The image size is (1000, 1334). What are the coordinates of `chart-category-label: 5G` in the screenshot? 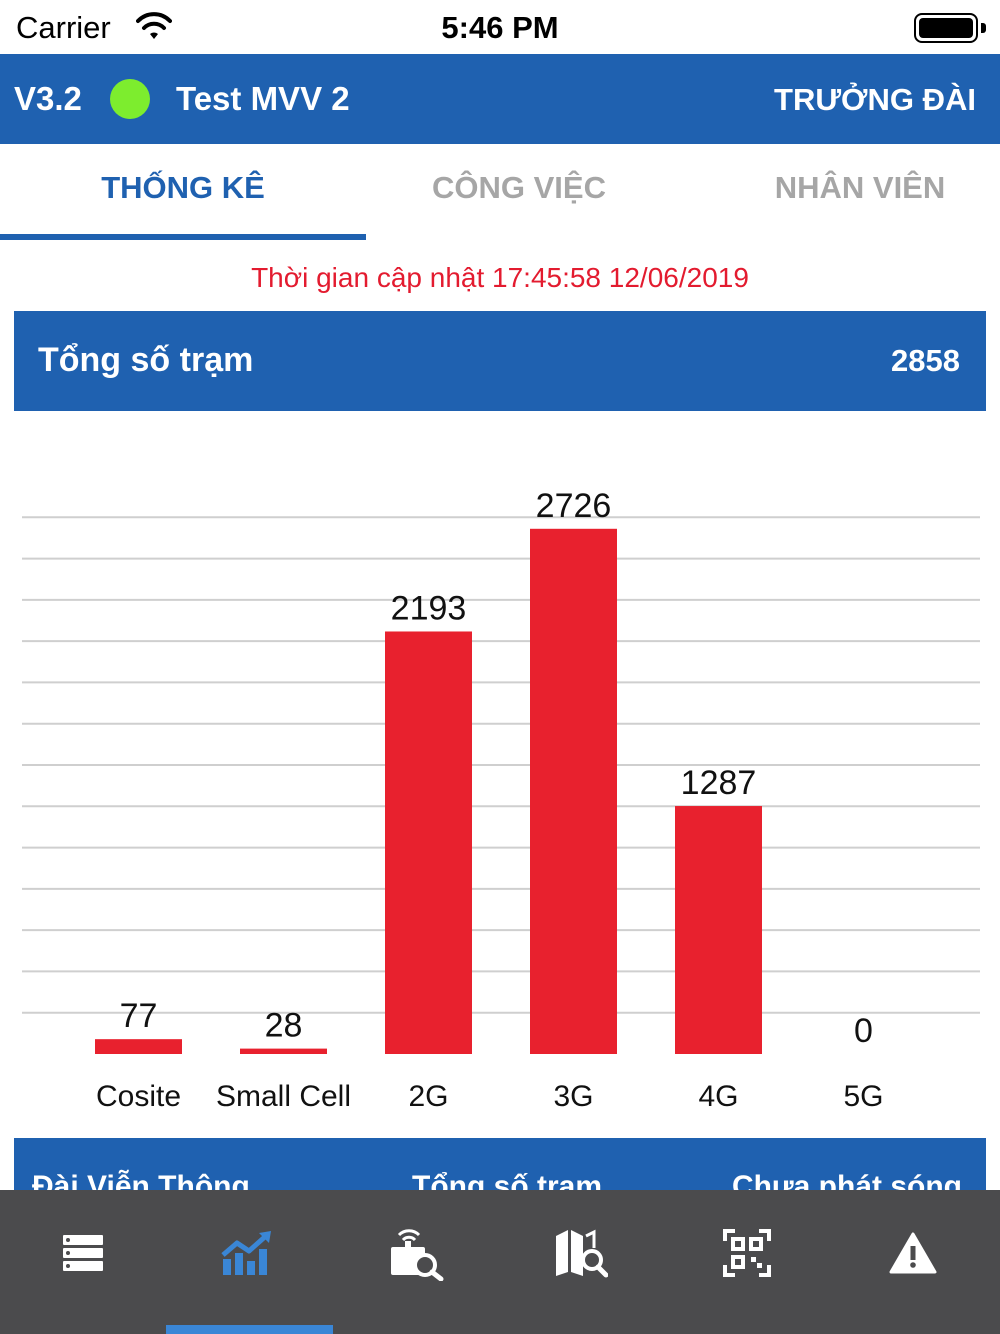 It's located at (863, 1096).